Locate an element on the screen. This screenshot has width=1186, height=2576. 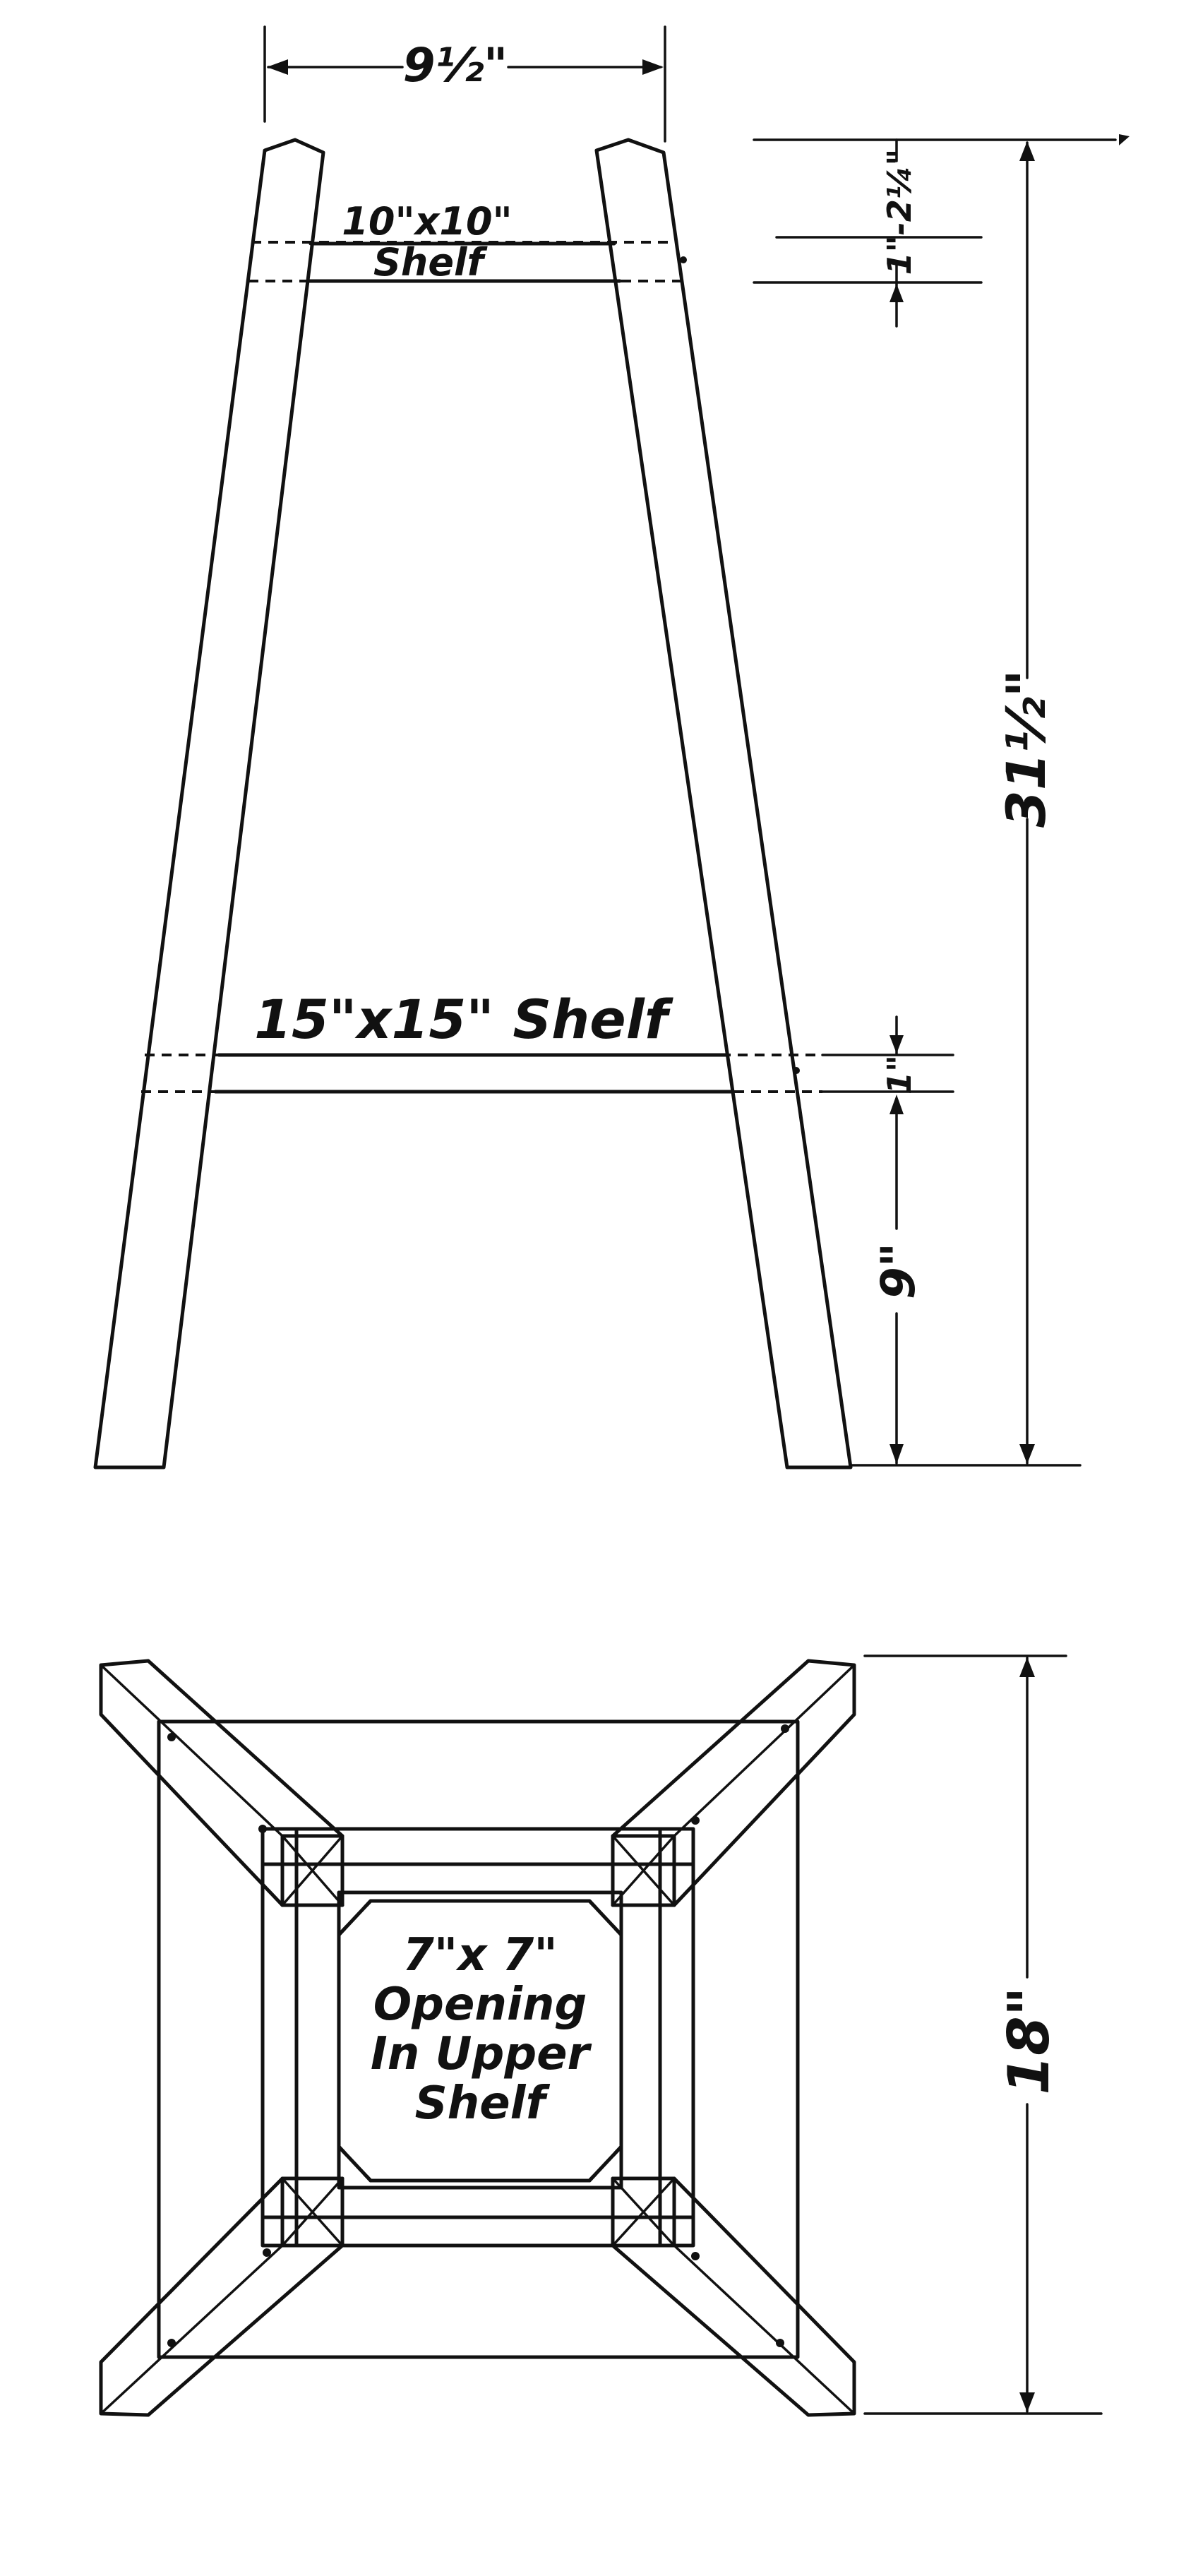
opening-size-label: 7"x 7" is located at coordinates (480, 1955).